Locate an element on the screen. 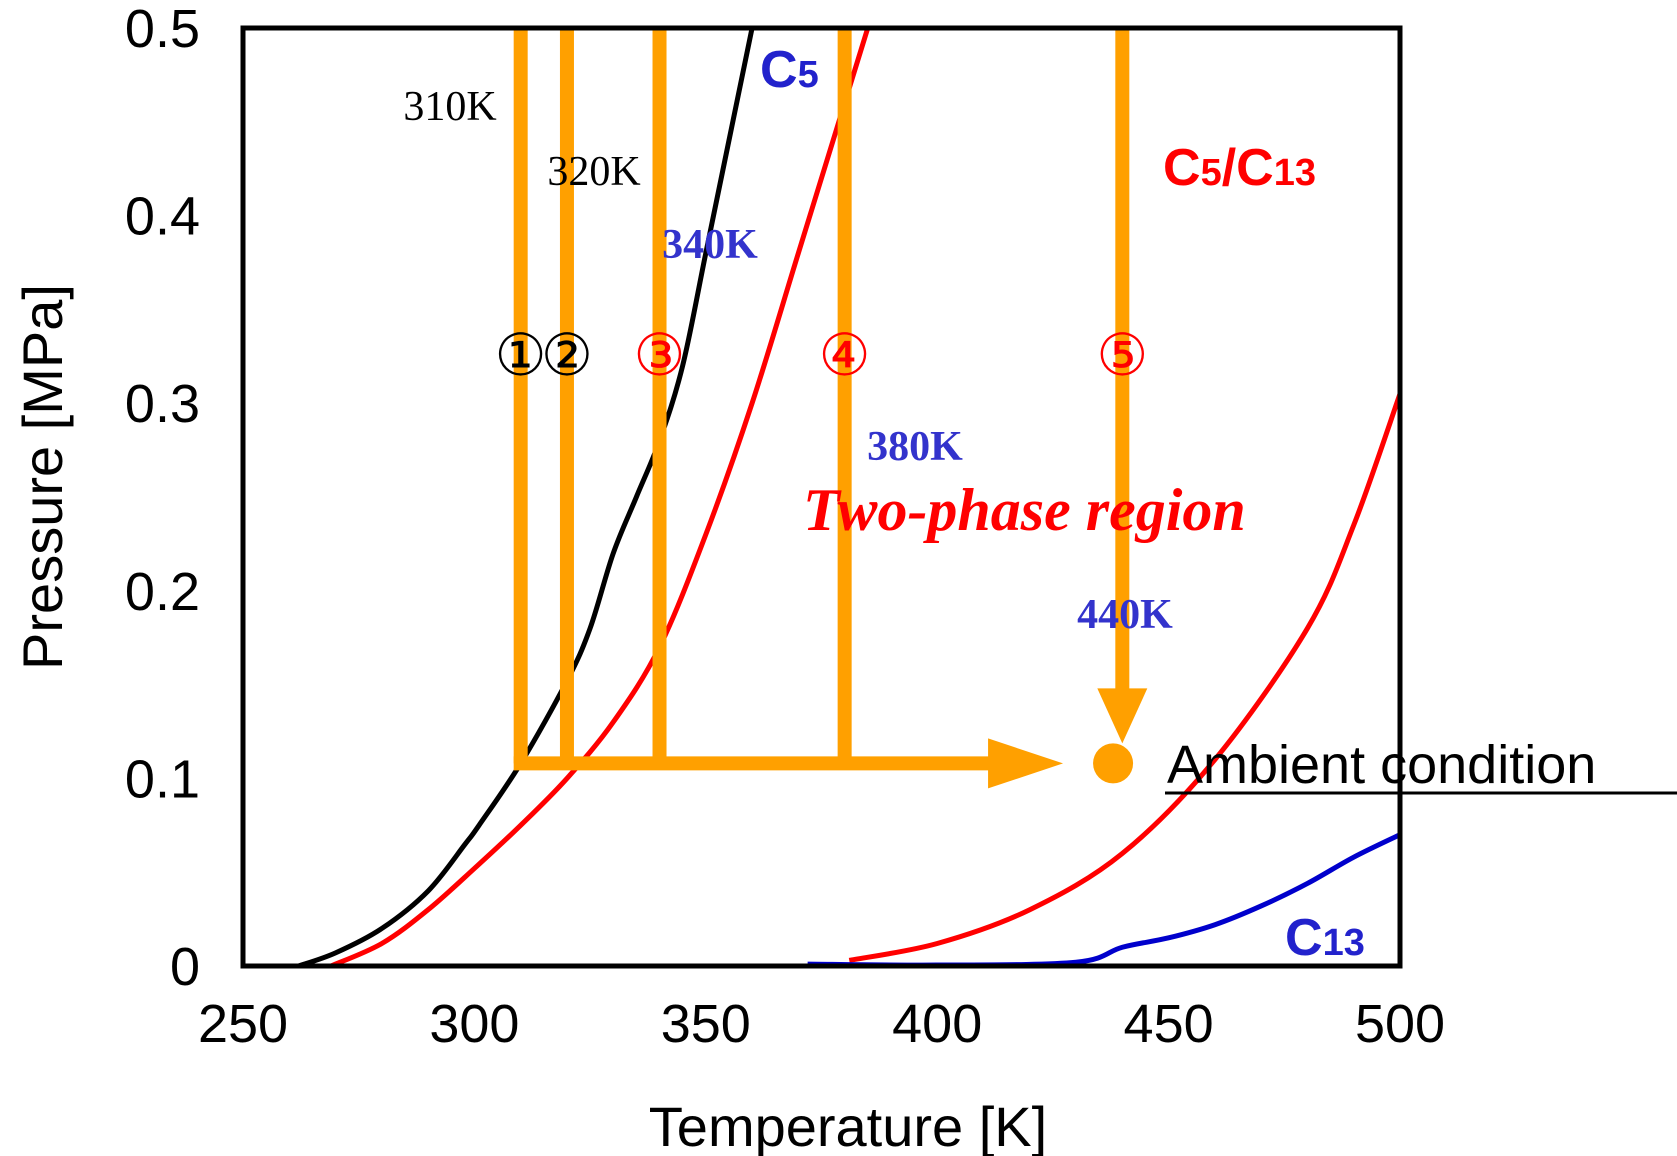  arrowhead-right-icon is located at coordinates (1026, 763).